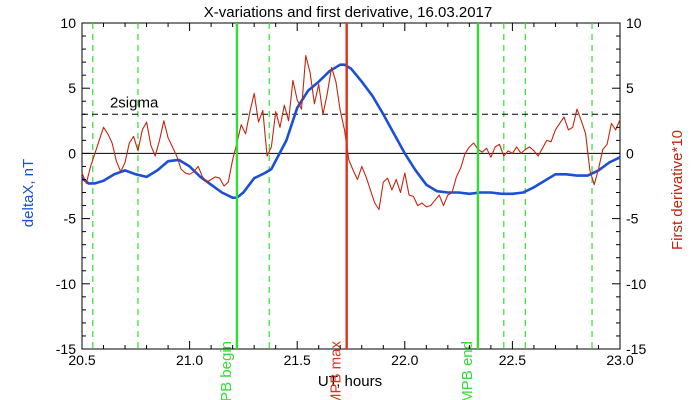 This screenshot has width=700, height=400. Describe the element at coordinates (226, 370) in the screenshot. I see `marker-label: MPB begin` at that location.